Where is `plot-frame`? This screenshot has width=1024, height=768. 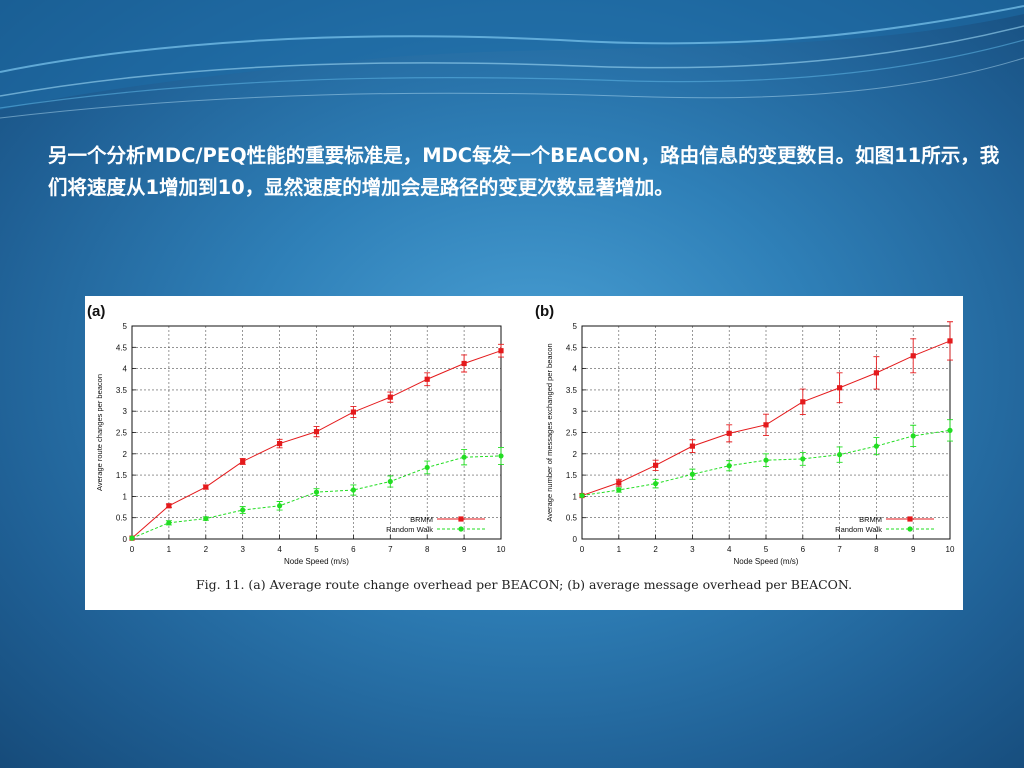 plot-frame is located at coordinates (316, 432).